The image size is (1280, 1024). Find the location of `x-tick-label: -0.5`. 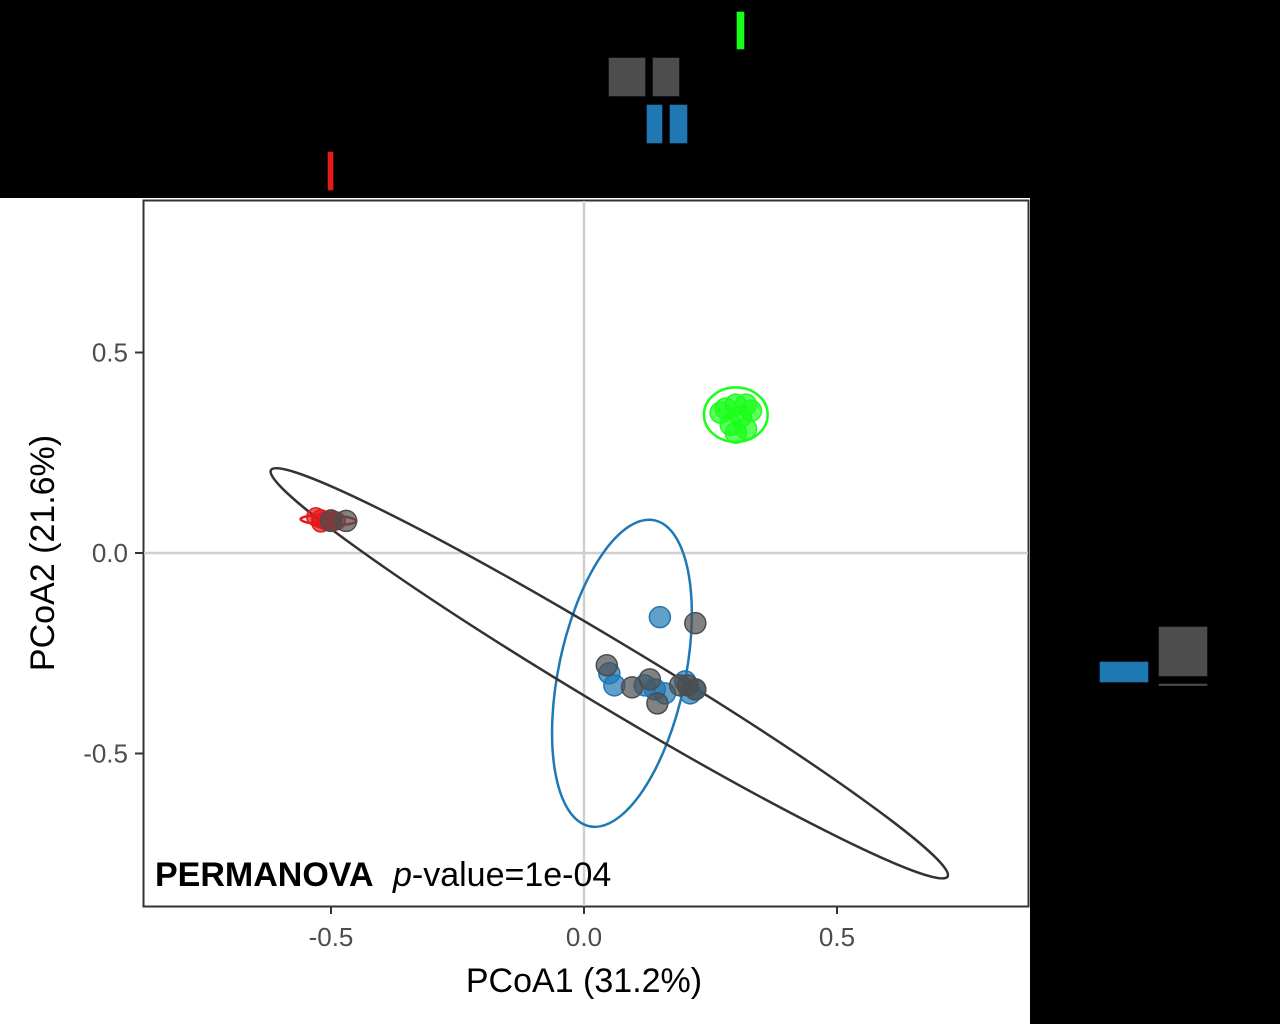

x-tick-label: -0.5 is located at coordinates (331, 937).